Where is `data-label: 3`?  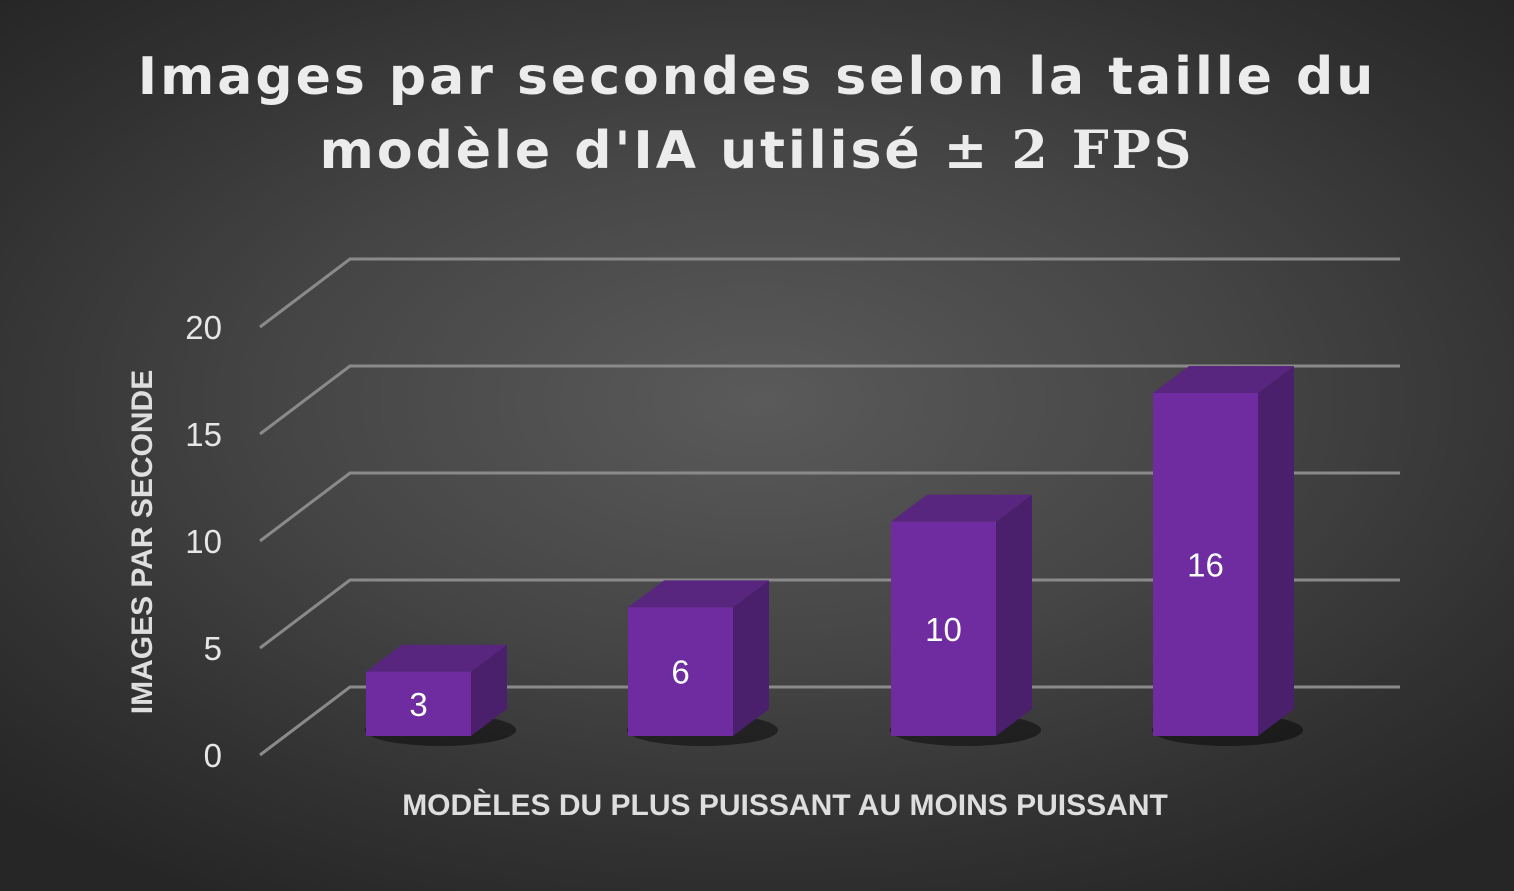 data-label: 3 is located at coordinates (418, 704).